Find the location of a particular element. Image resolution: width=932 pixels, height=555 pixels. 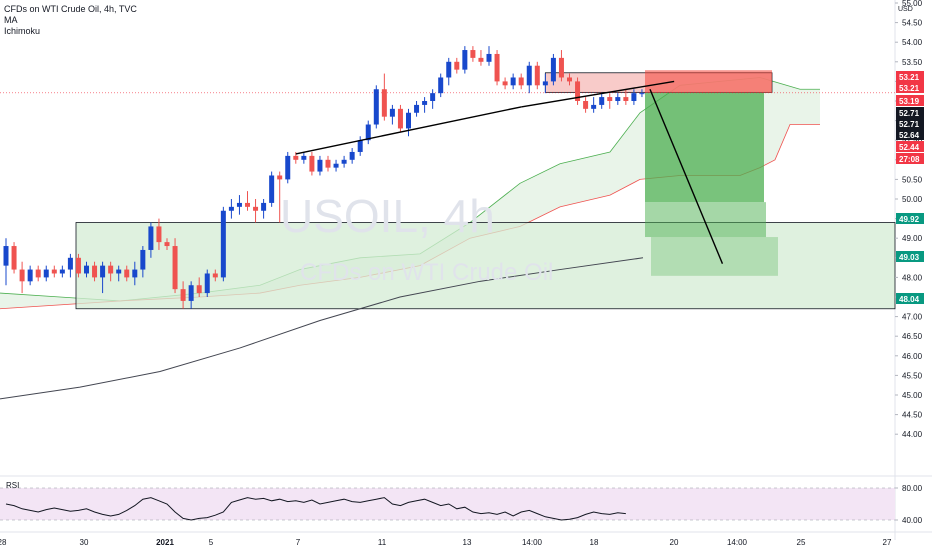

price-tag-label: 52.44 is located at coordinates (909, 147).